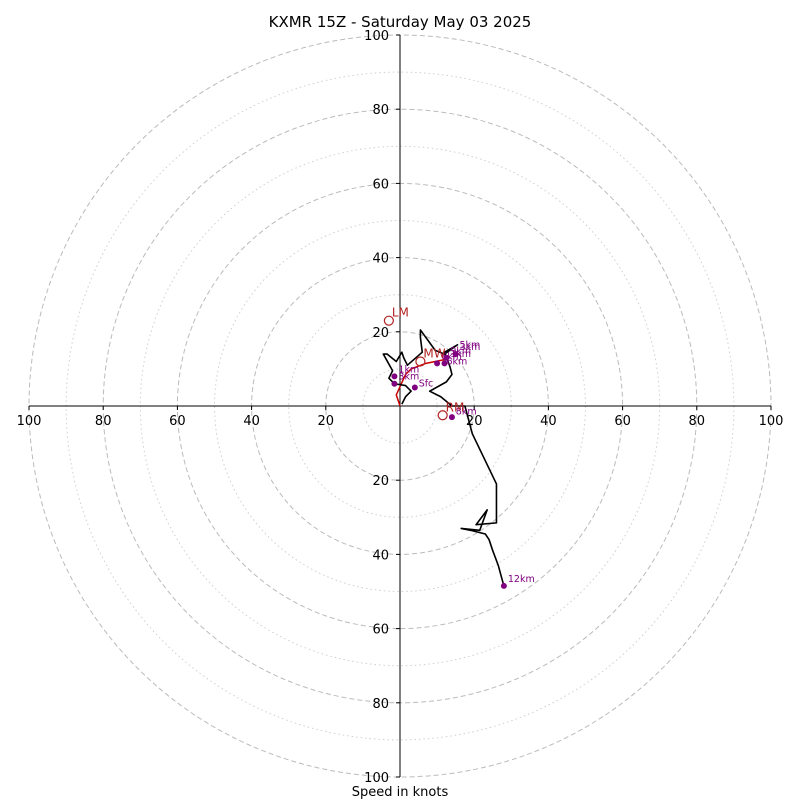  I want to click on height-marker-label: Sfc, so click(426, 384).